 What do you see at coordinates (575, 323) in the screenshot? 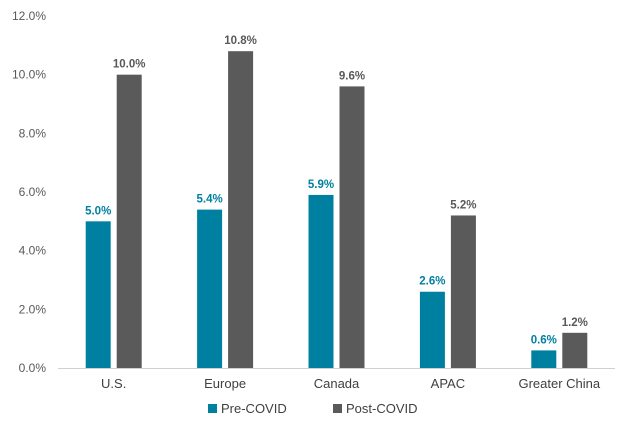
I see `data-label: 1.2%` at bounding box center [575, 323].